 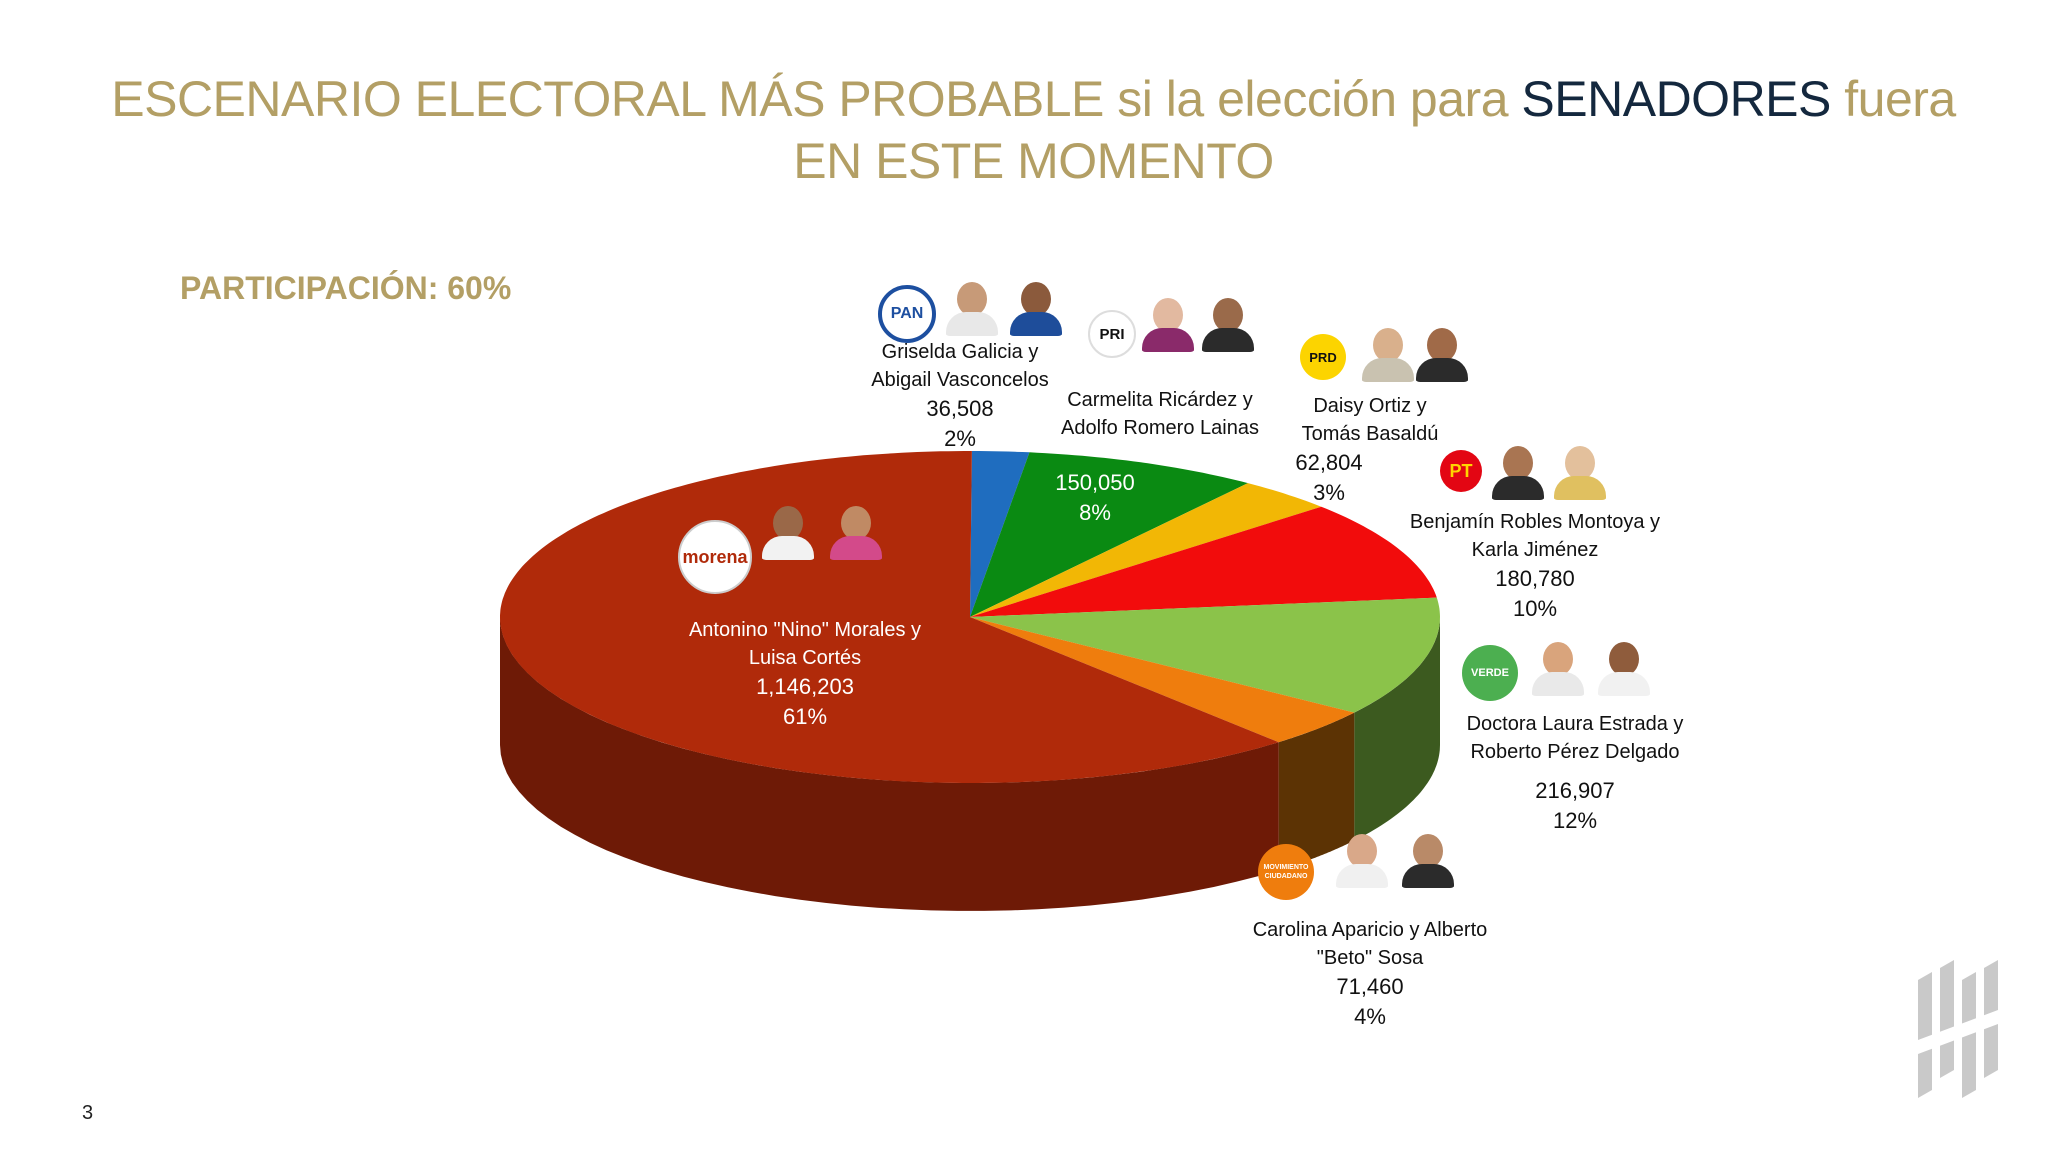 I want to click on candidates-line: Griselda Galicia y, so click(x=960, y=352).